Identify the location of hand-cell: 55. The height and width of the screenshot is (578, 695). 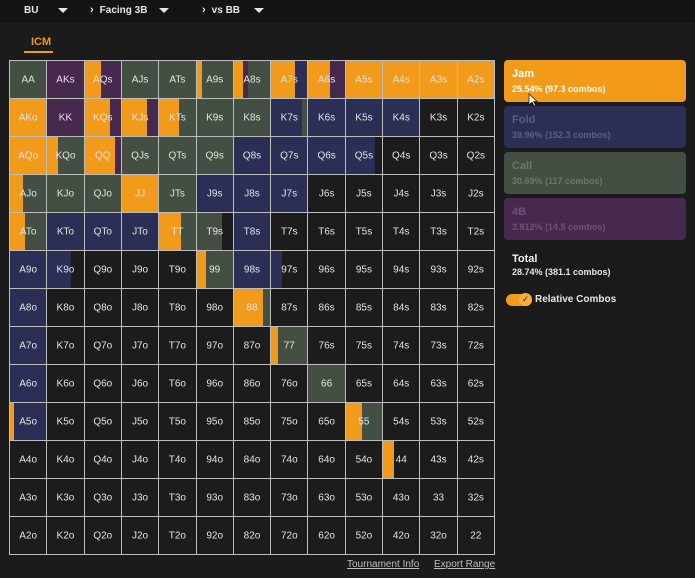
(364, 422).